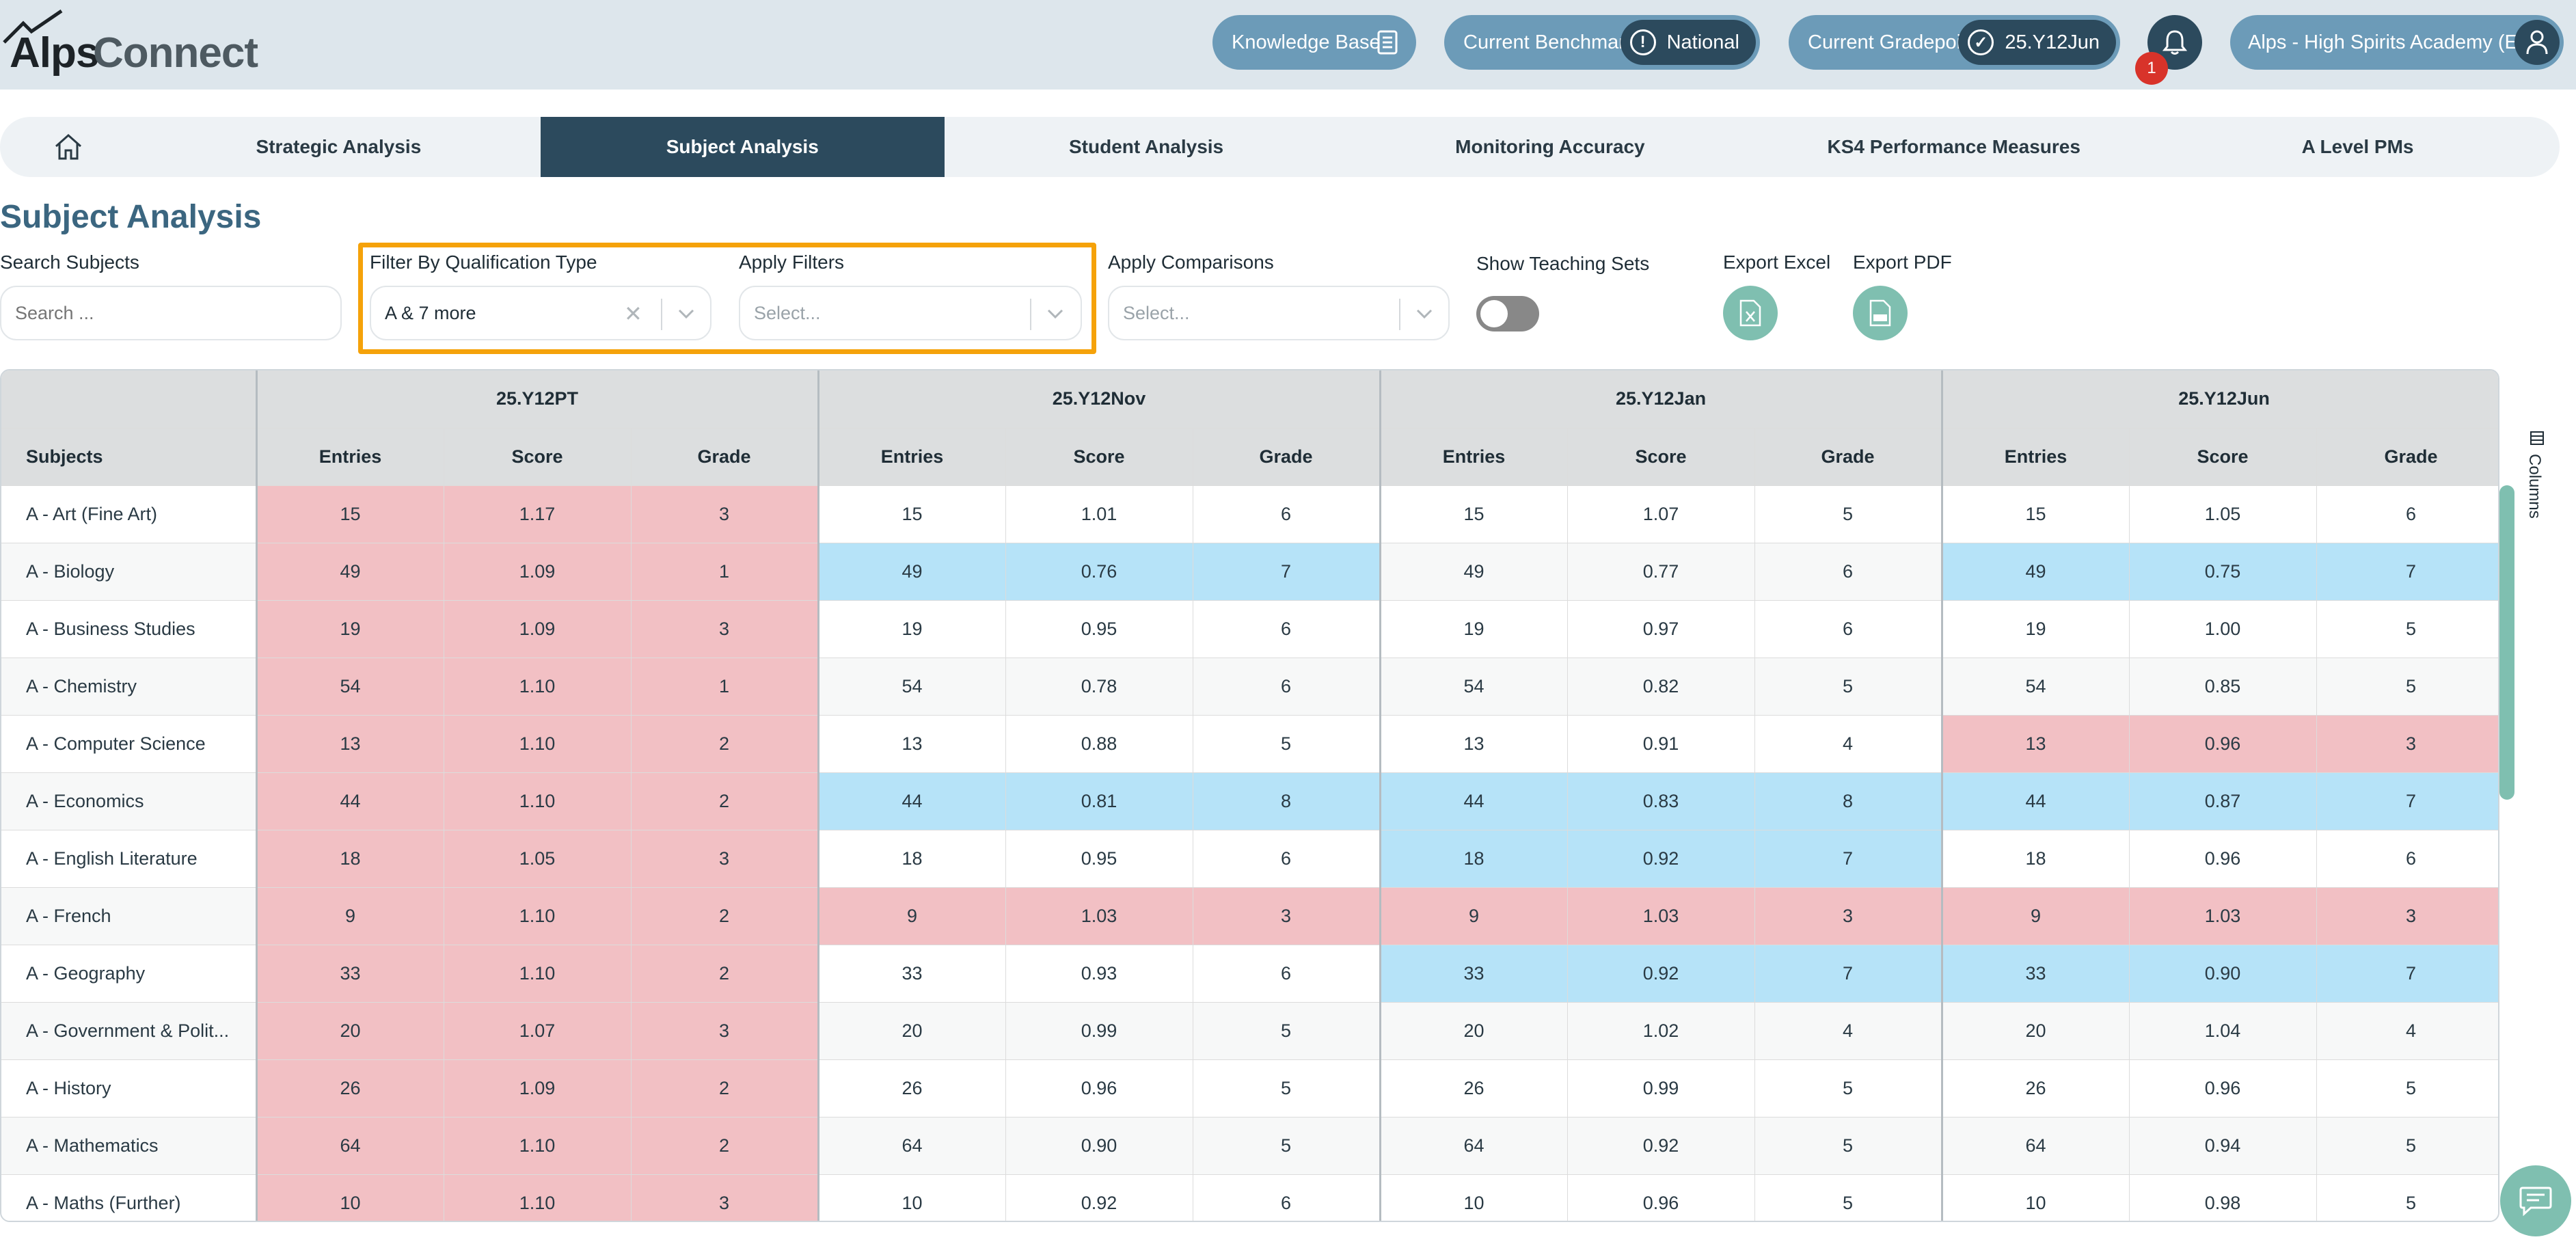 Image resolution: width=2576 pixels, height=1246 pixels. What do you see at coordinates (69, 147) in the screenshot?
I see `tab-home` at bounding box center [69, 147].